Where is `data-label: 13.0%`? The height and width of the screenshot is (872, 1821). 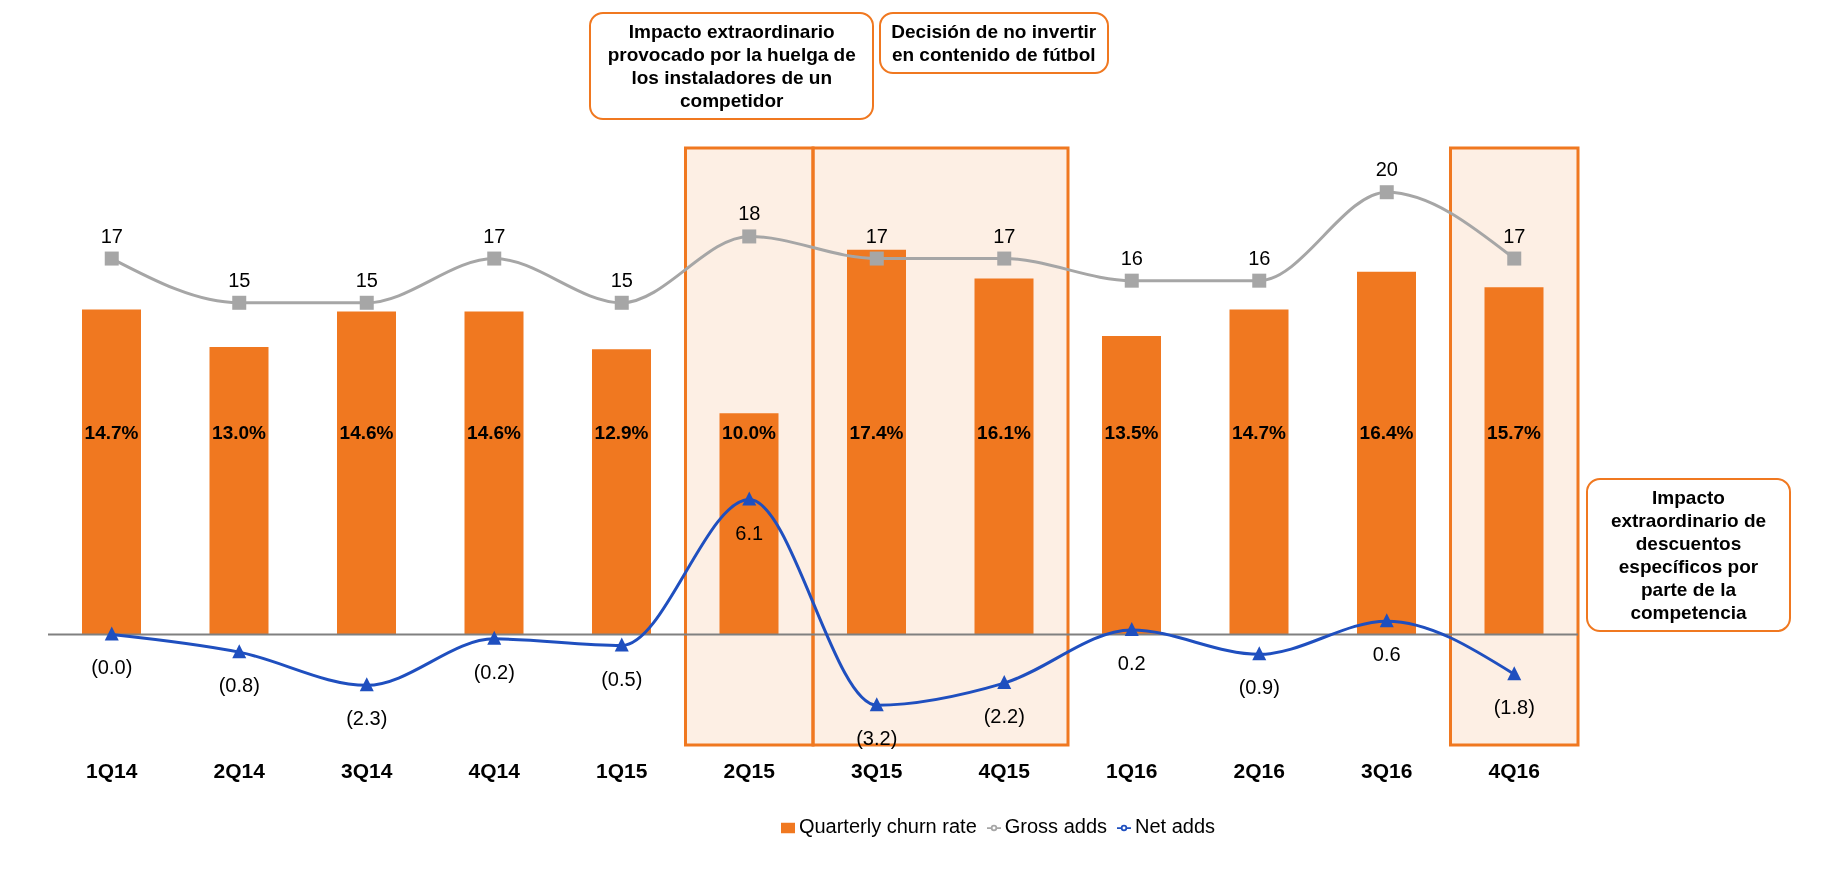 data-label: 13.0% is located at coordinates (239, 433).